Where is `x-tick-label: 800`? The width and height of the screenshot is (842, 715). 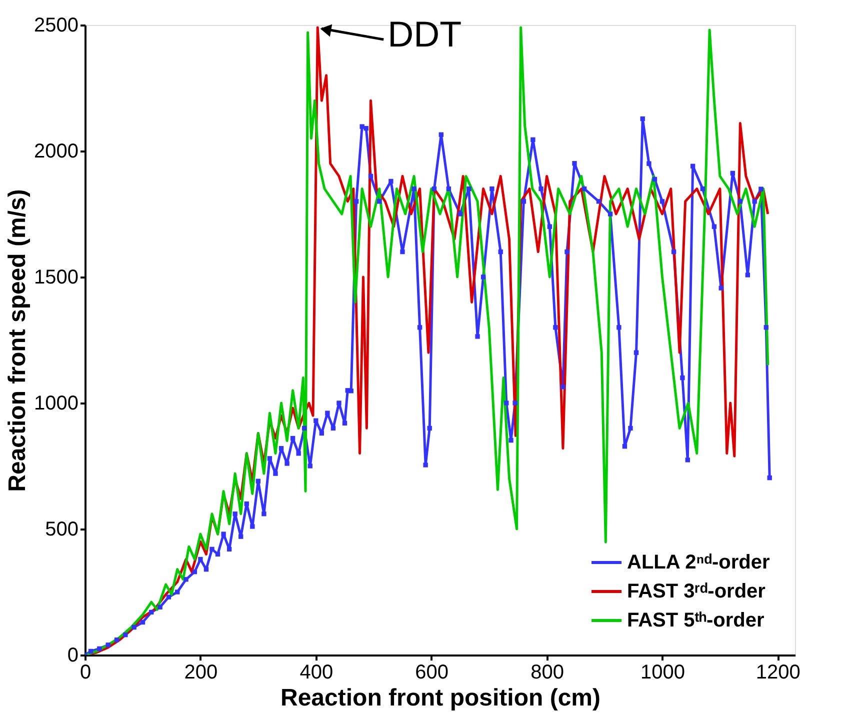
x-tick-label: 800 is located at coordinates (547, 673).